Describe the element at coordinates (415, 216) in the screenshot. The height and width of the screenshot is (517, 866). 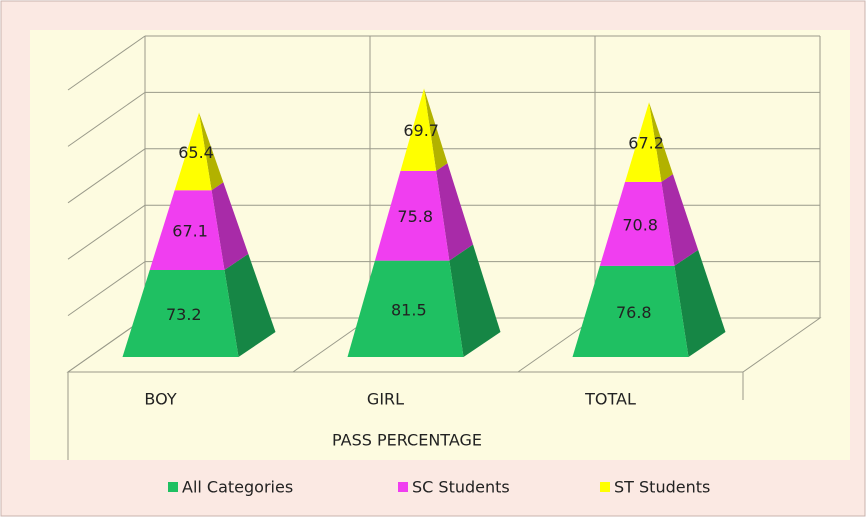
I see `data-label: 75.8` at that location.